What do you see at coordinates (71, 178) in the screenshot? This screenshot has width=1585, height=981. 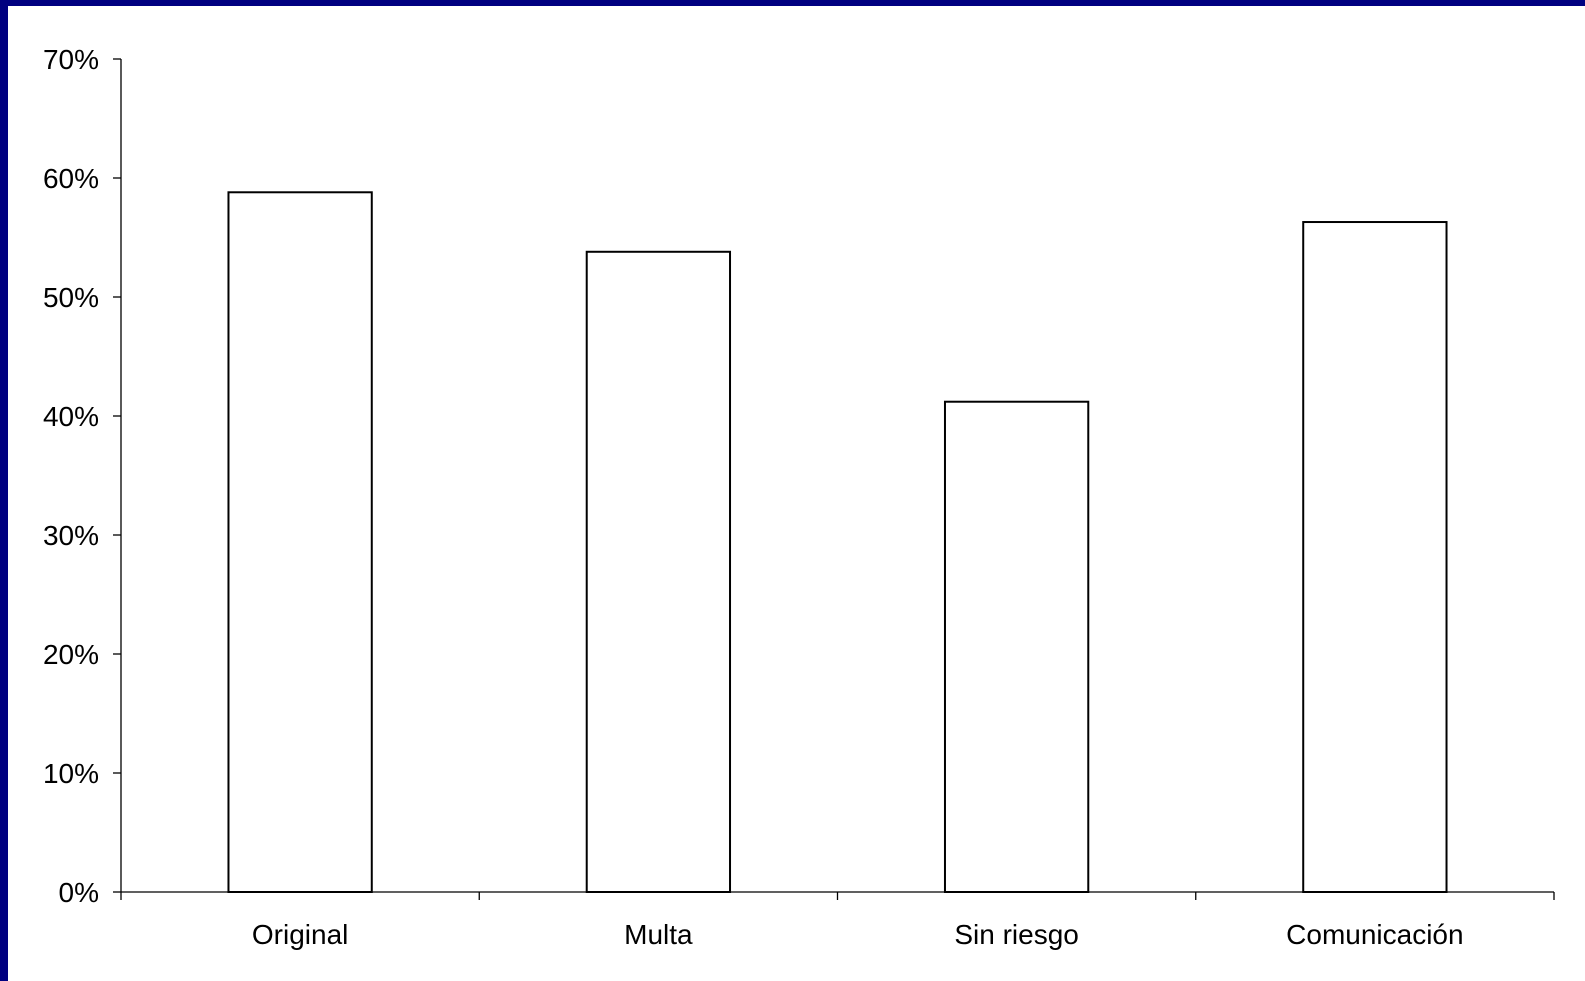 I see `y-tick-label: 60%` at bounding box center [71, 178].